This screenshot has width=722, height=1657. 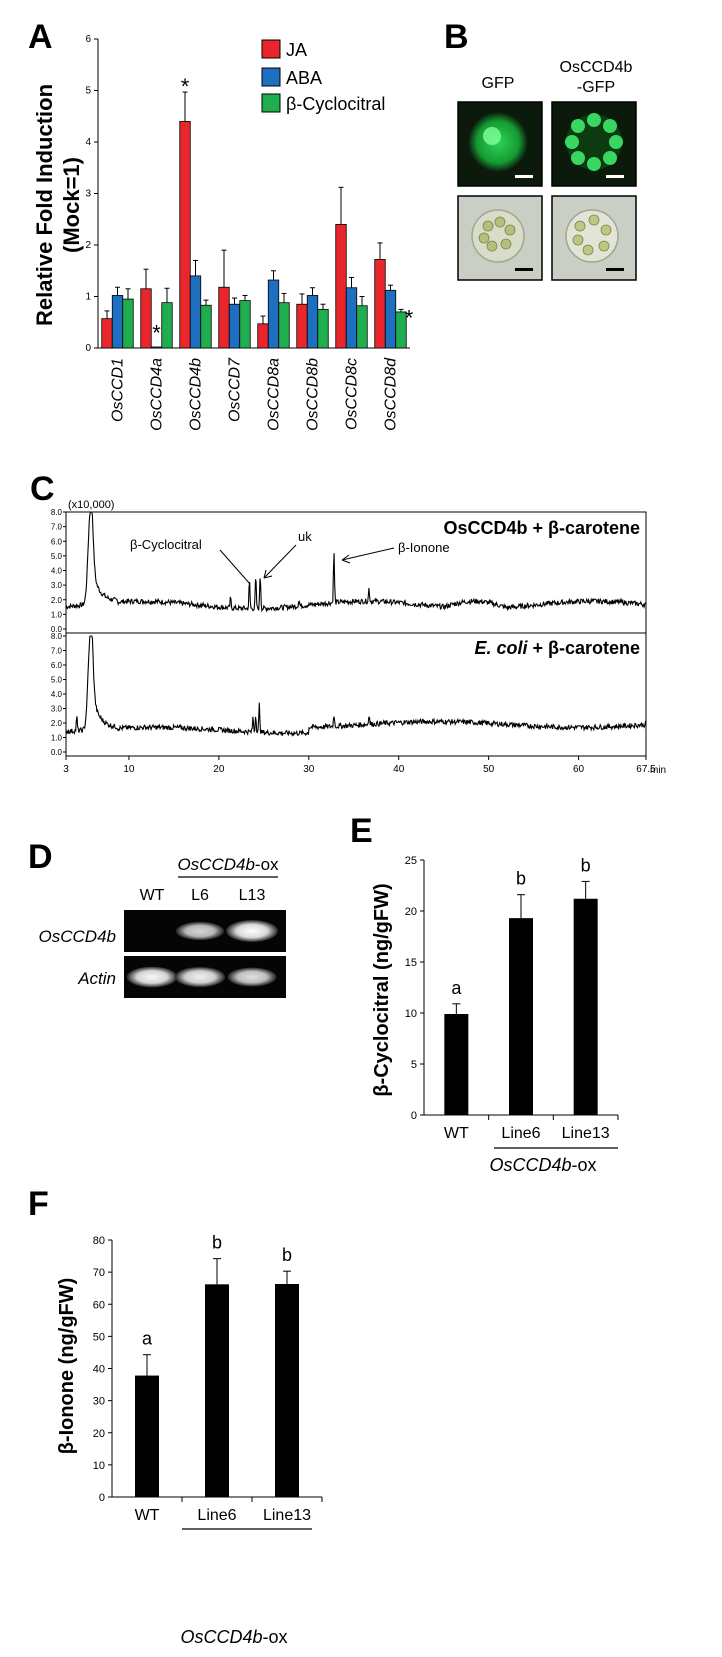 What do you see at coordinates (497, 234) in the screenshot?
I see `chloroplasts` at bounding box center [497, 234].